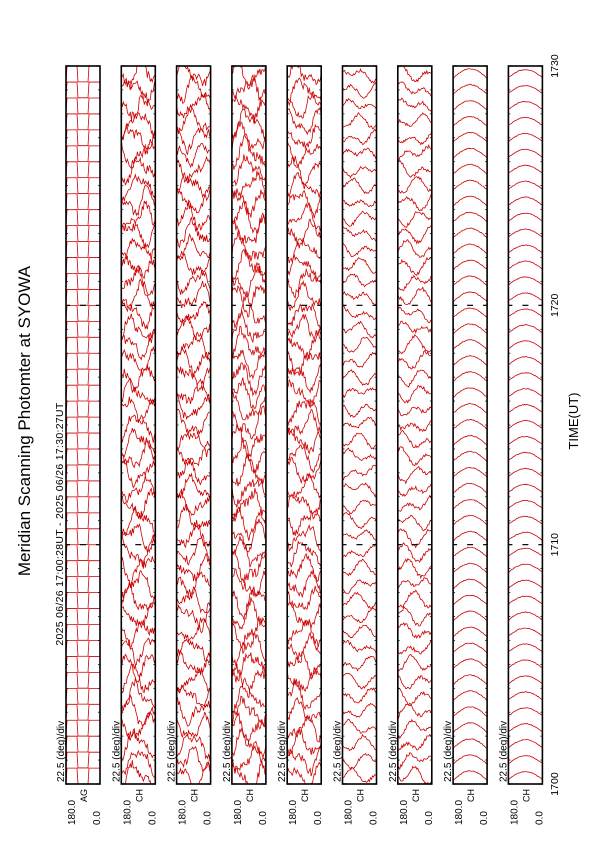  I want to click on panel-ticks, so click(193, 425).